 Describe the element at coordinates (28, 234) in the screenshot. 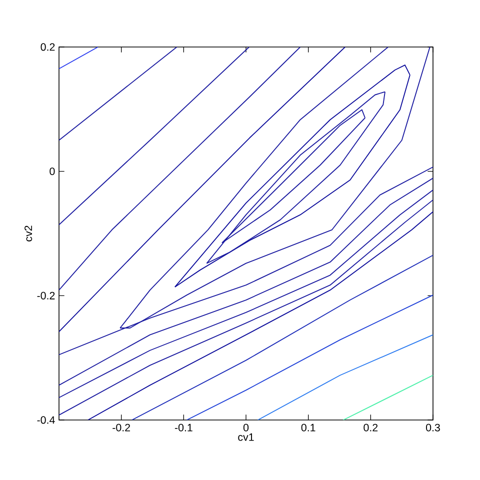

I see `y-axis-title: cv2` at that location.